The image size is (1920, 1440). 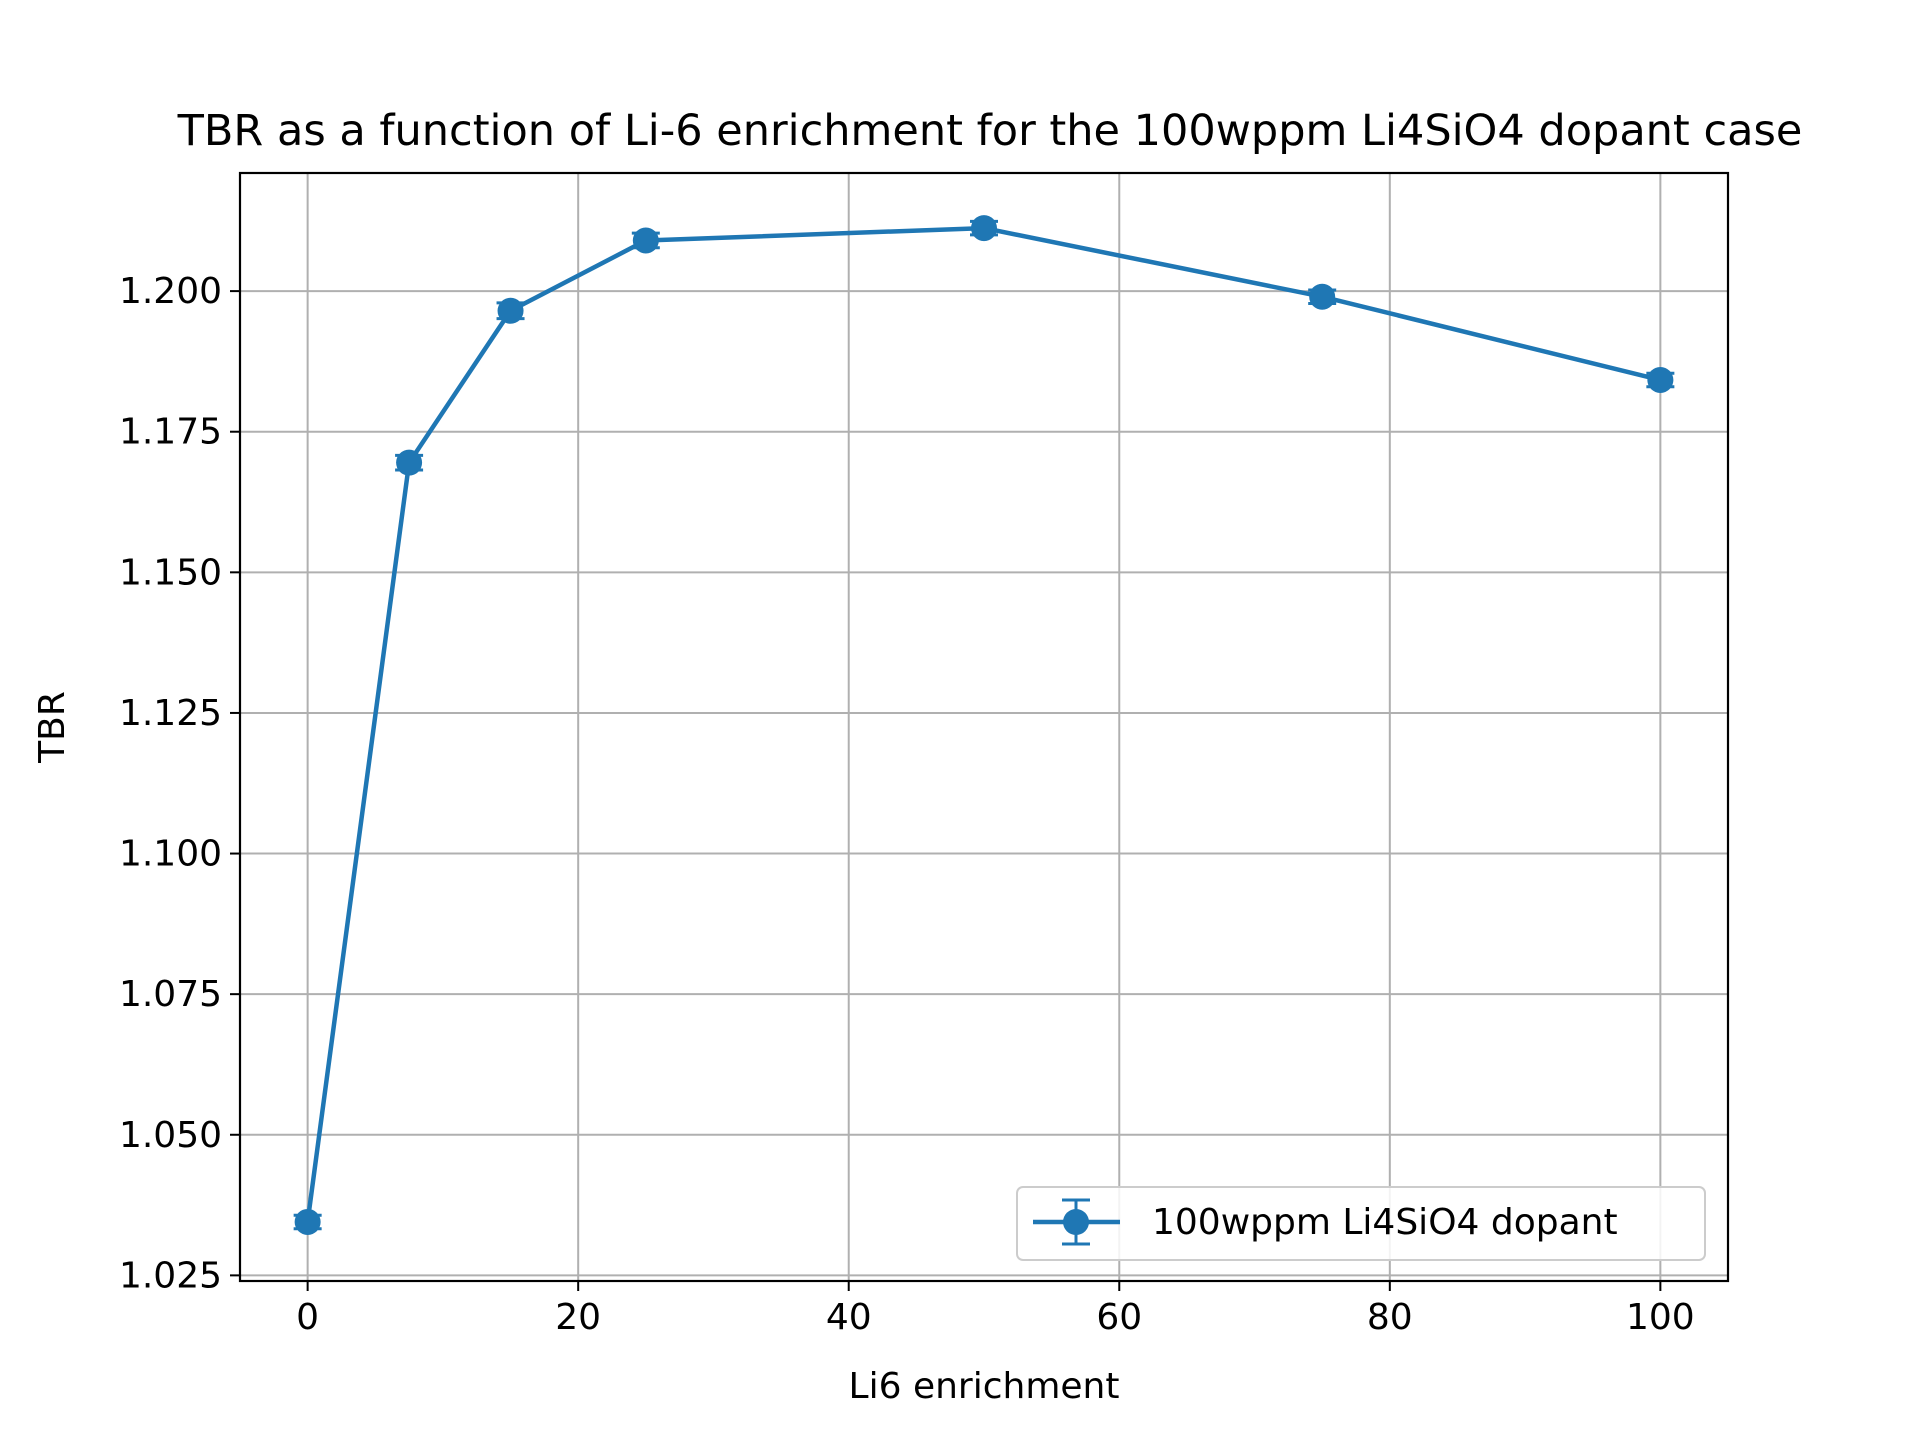 I want to click on y-axis-label: TBR, so click(x=52, y=727).